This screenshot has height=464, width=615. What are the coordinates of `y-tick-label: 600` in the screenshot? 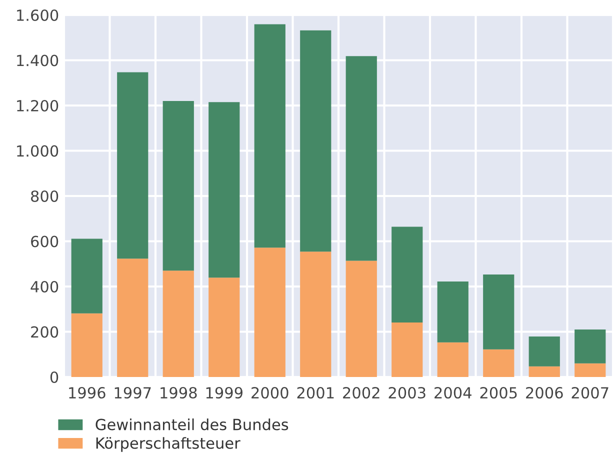 It's located at (44, 242).